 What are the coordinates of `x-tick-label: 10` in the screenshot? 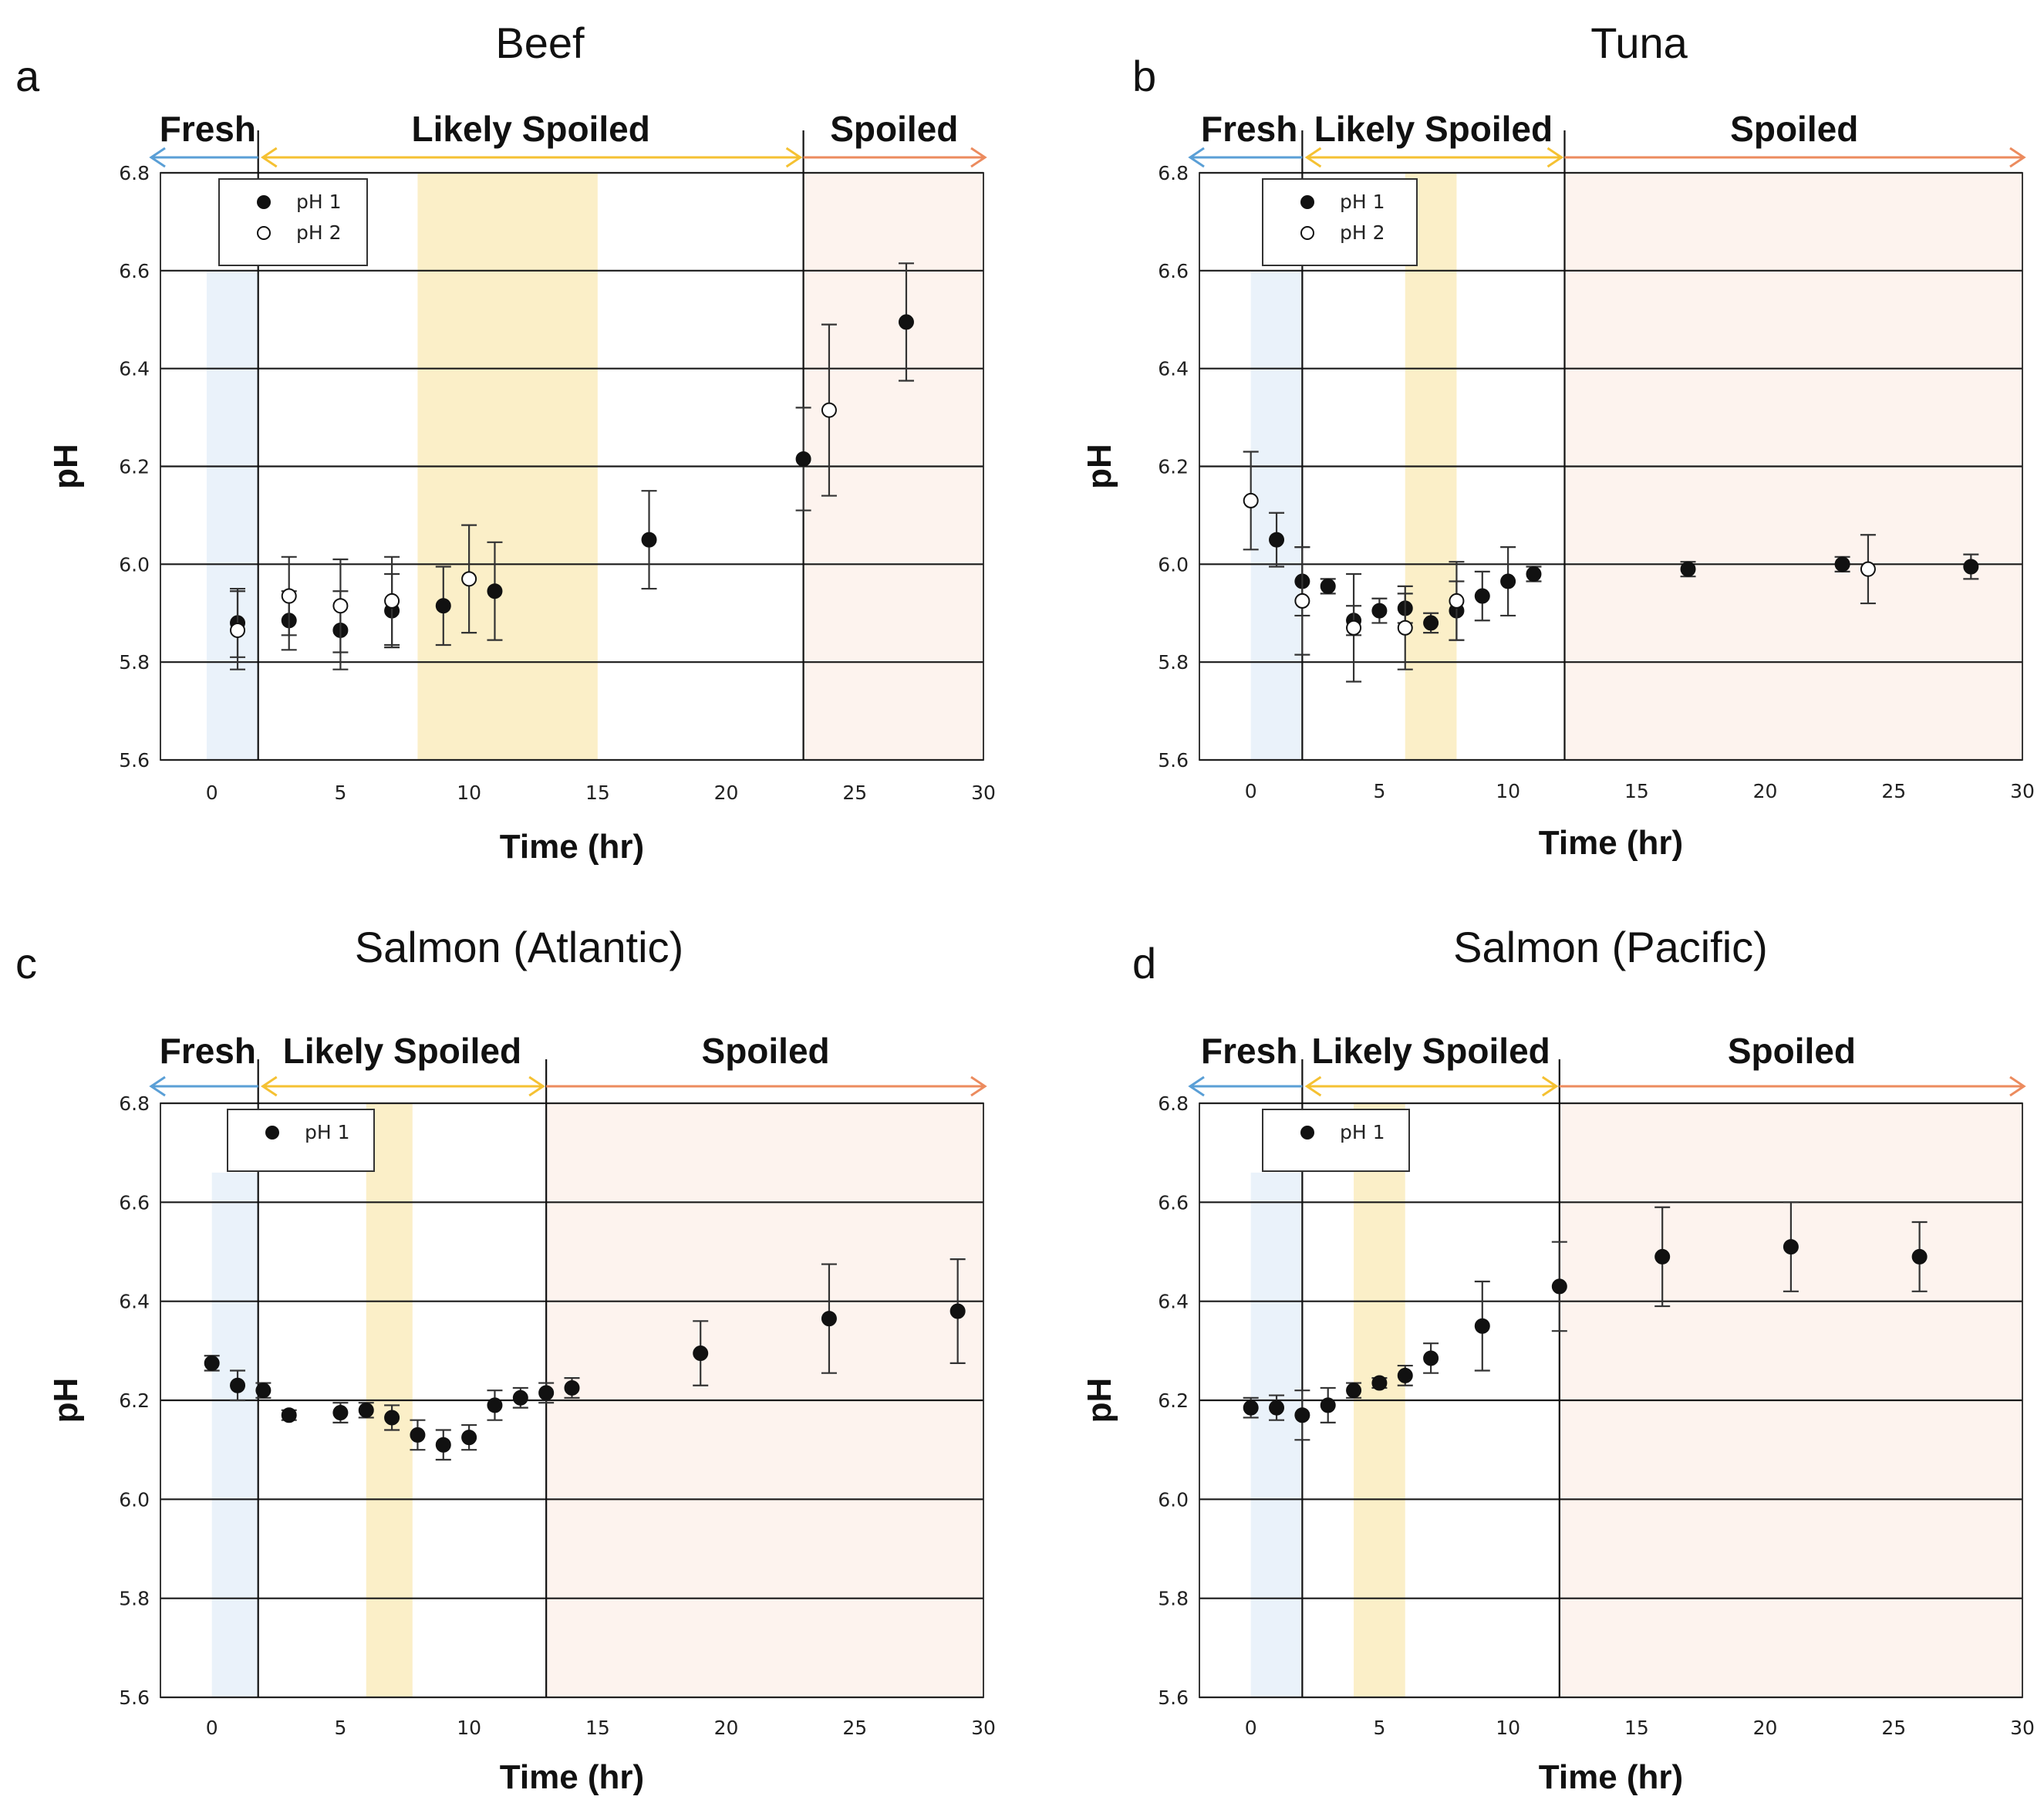 It's located at (469, 793).